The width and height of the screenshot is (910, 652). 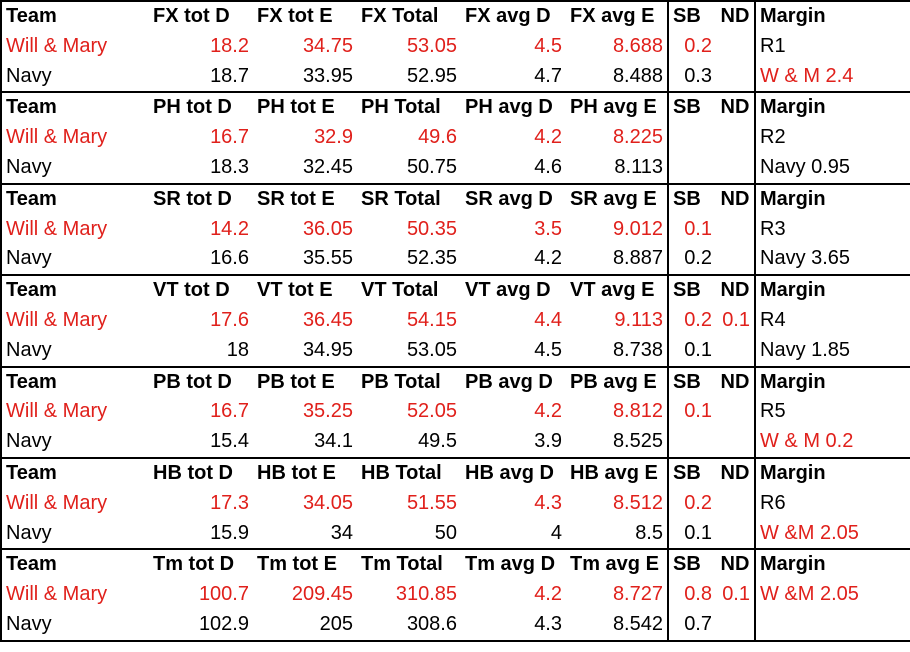 What do you see at coordinates (556, 532) in the screenshot?
I see `avg-d-value: 4` at bounding box center [556, 532].